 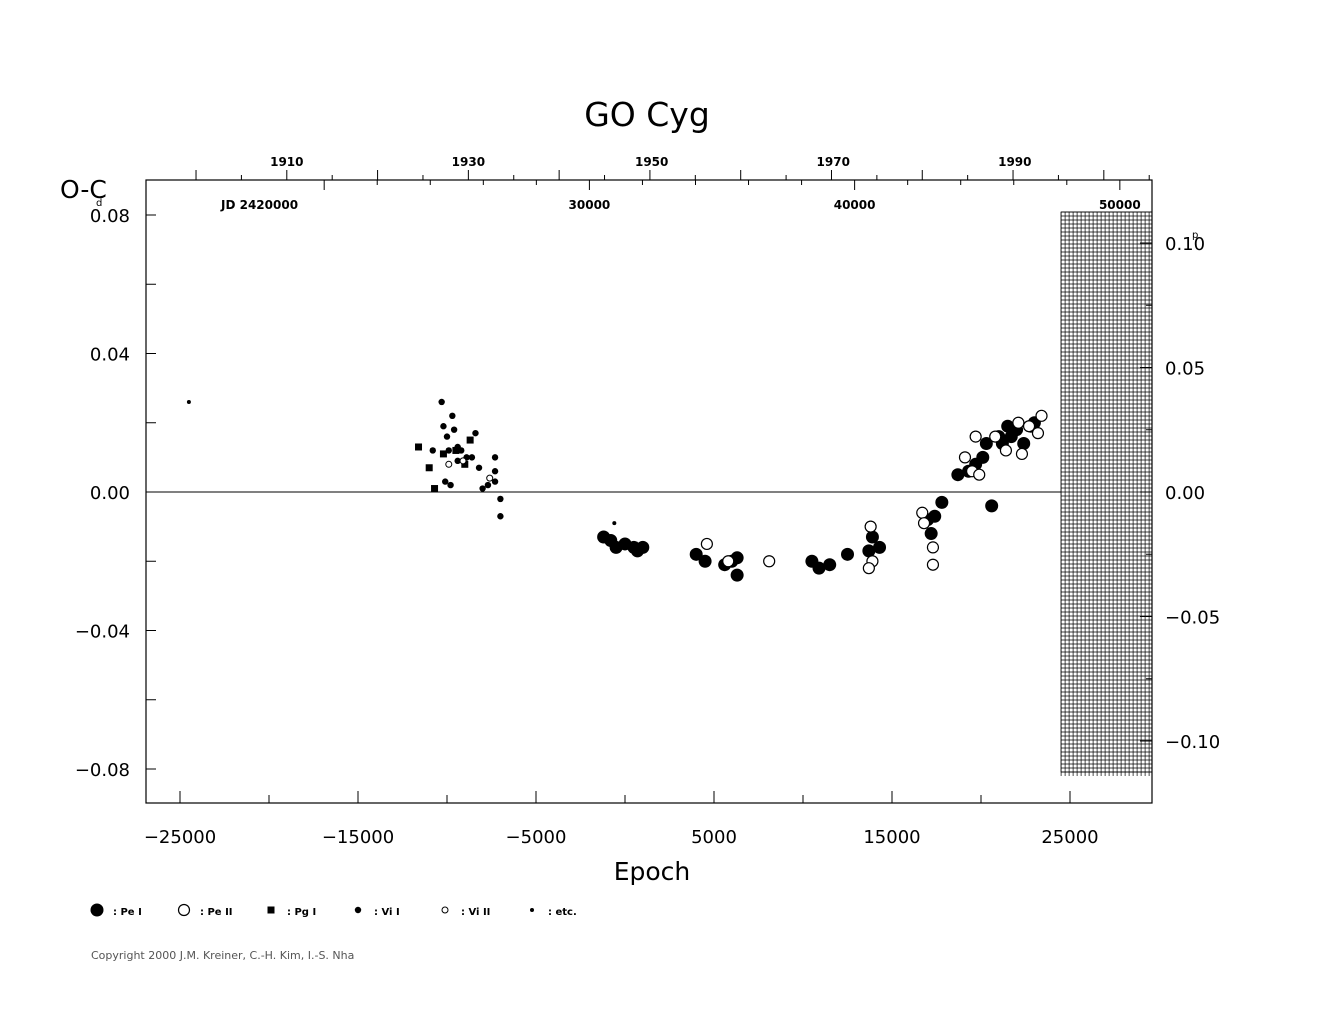 What do you see at coordinates (127, 912) in the screenshot?
I see `legend-label: : Pe I` at bounding box center [127, 912].